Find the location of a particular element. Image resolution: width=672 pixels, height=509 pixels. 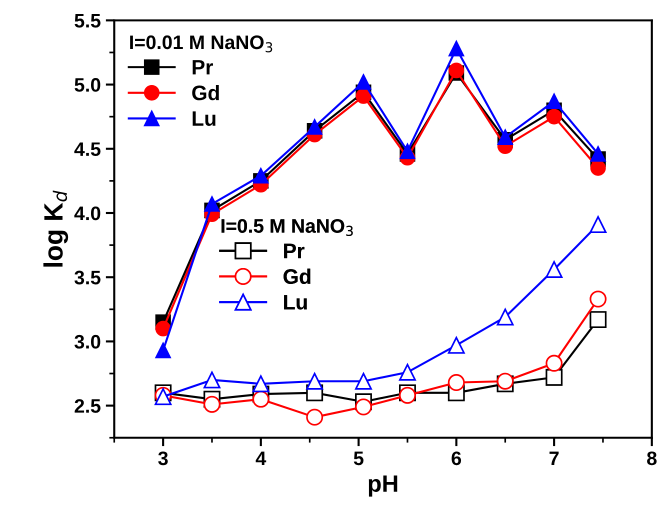

y-tick-label: 3.0 is located at coordinates (87, 341).